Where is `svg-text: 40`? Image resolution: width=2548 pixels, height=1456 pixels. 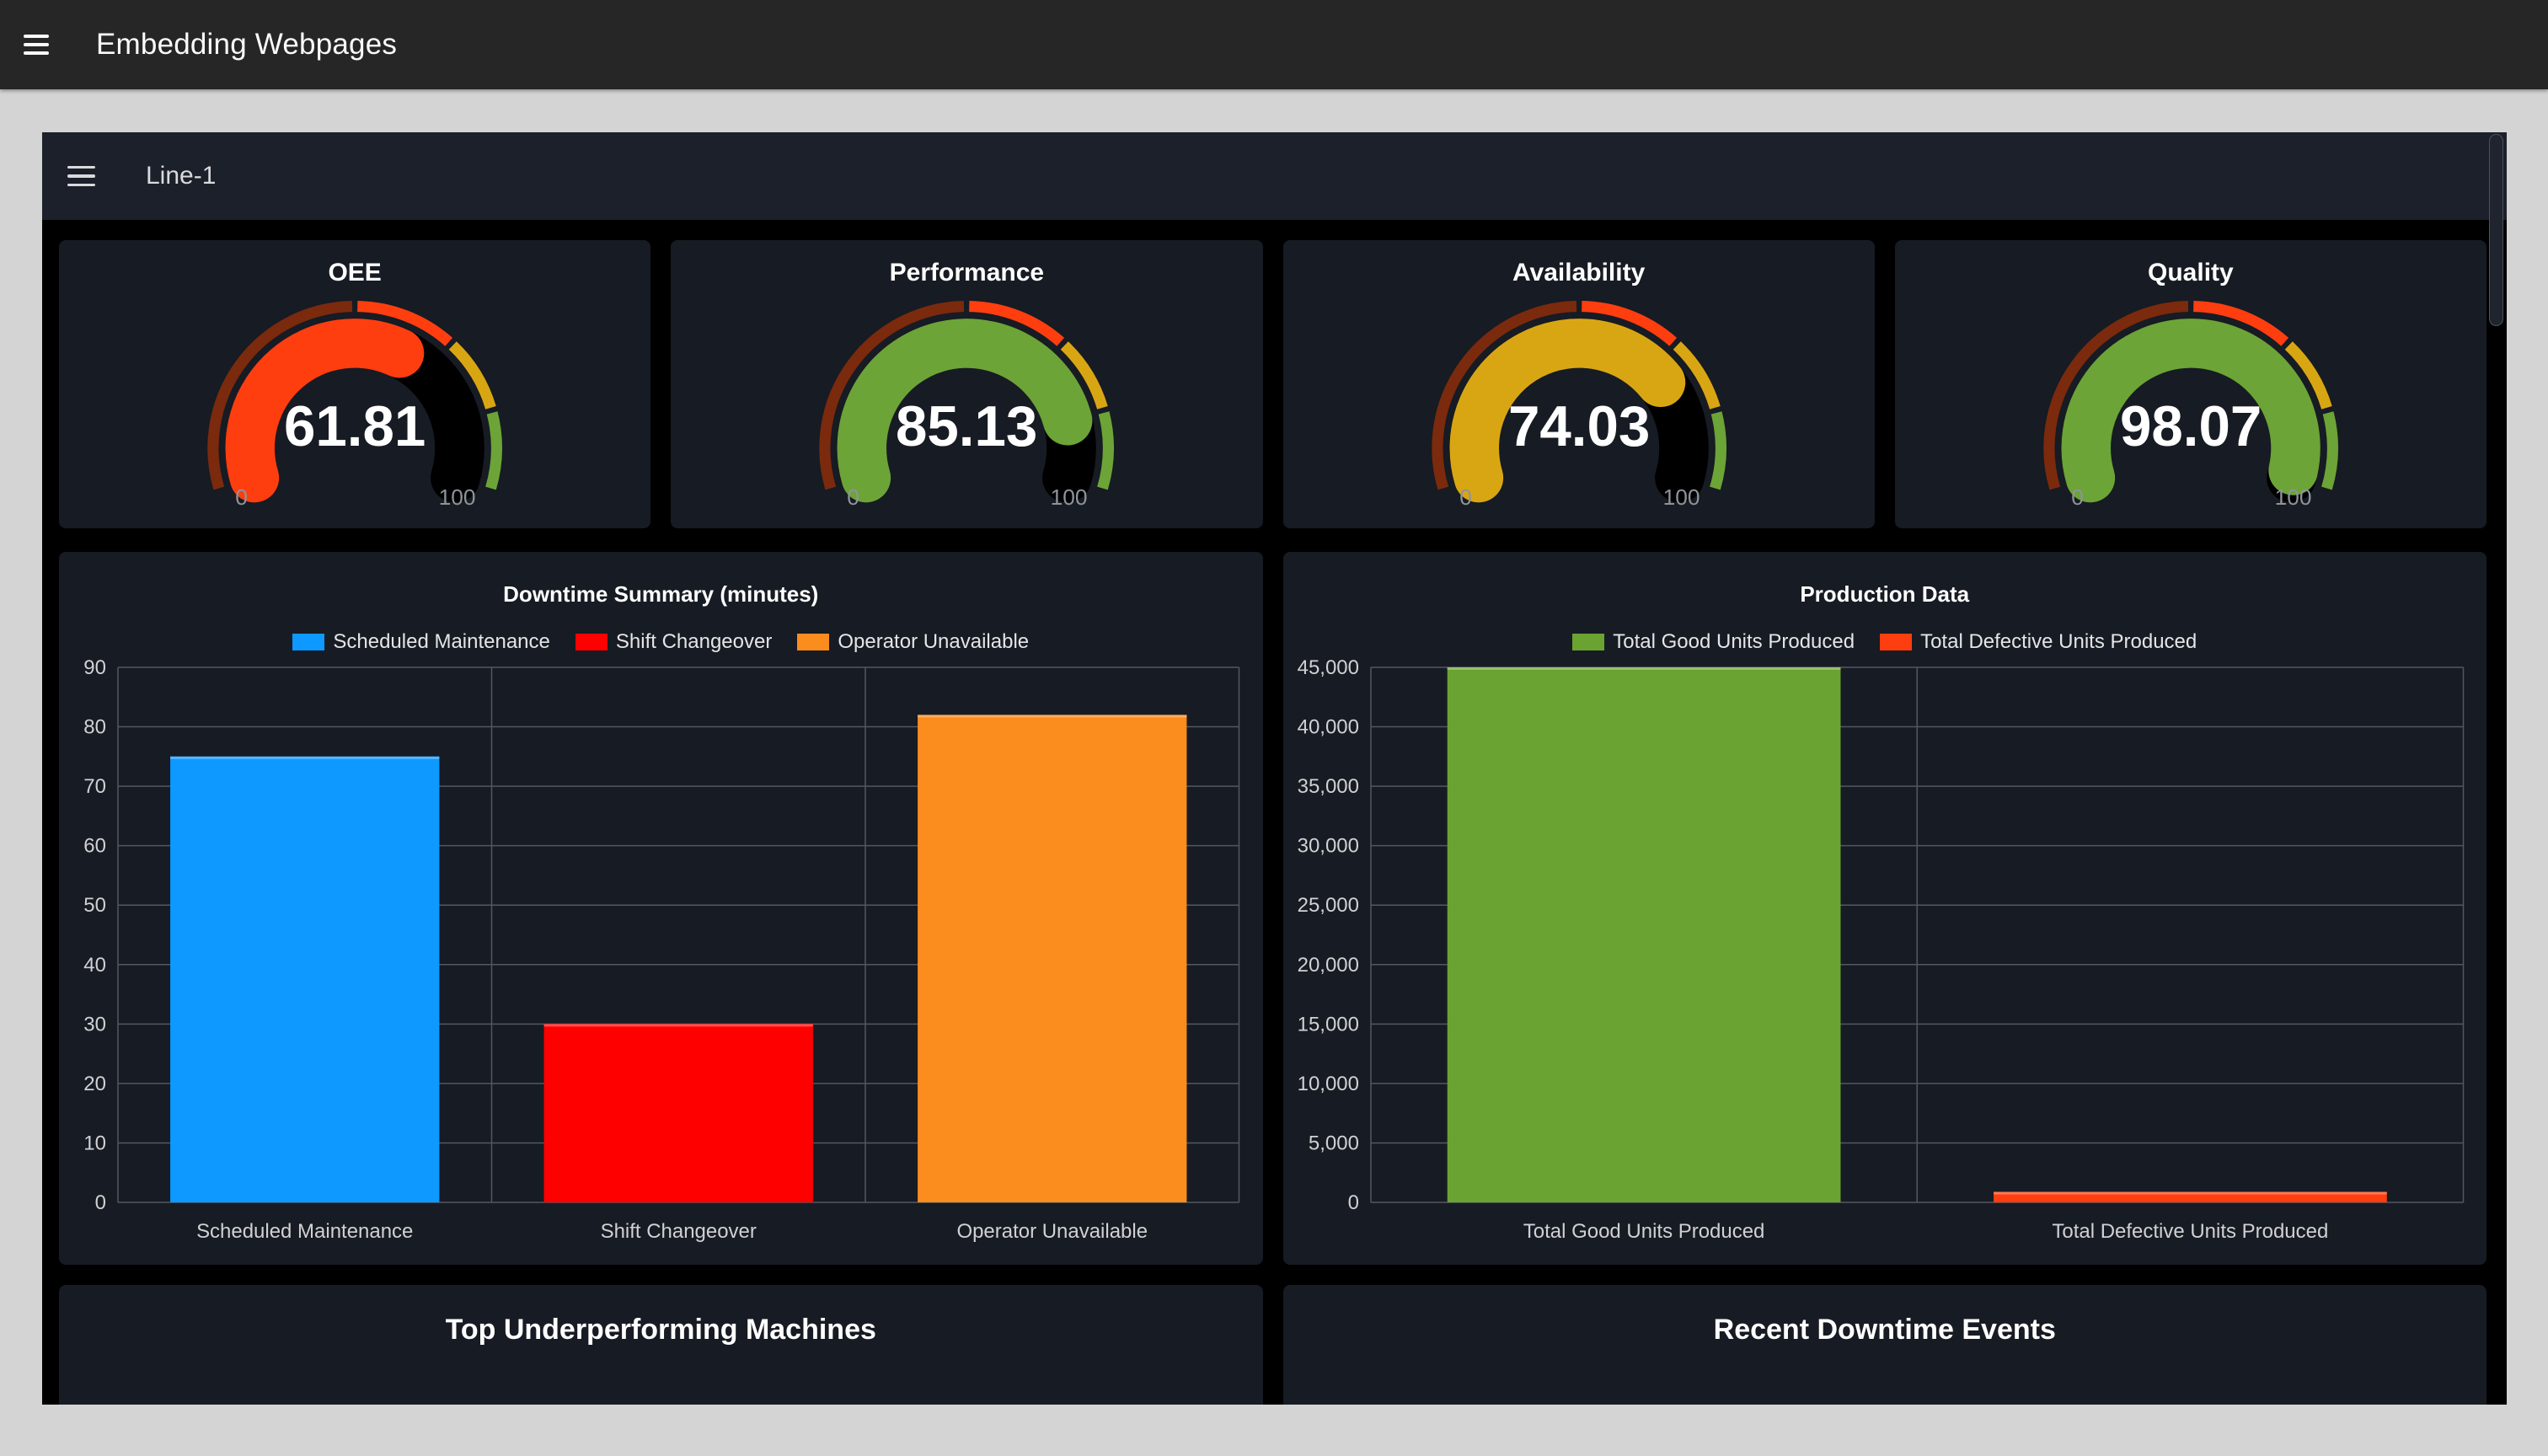
svg-text: 40 is located at coordinates (94, 965).